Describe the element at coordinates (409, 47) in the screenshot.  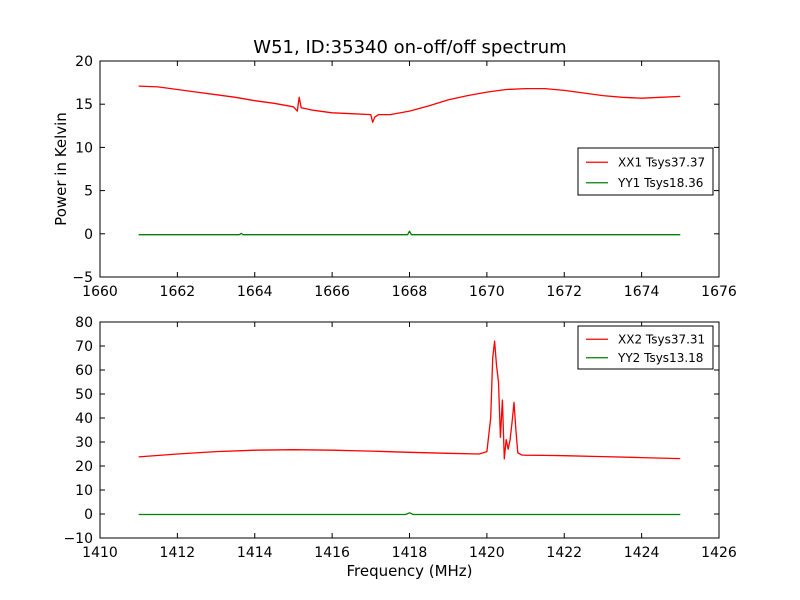
I see `chart-title: W51, ID:35340 on-off/off spectrum` at that location.